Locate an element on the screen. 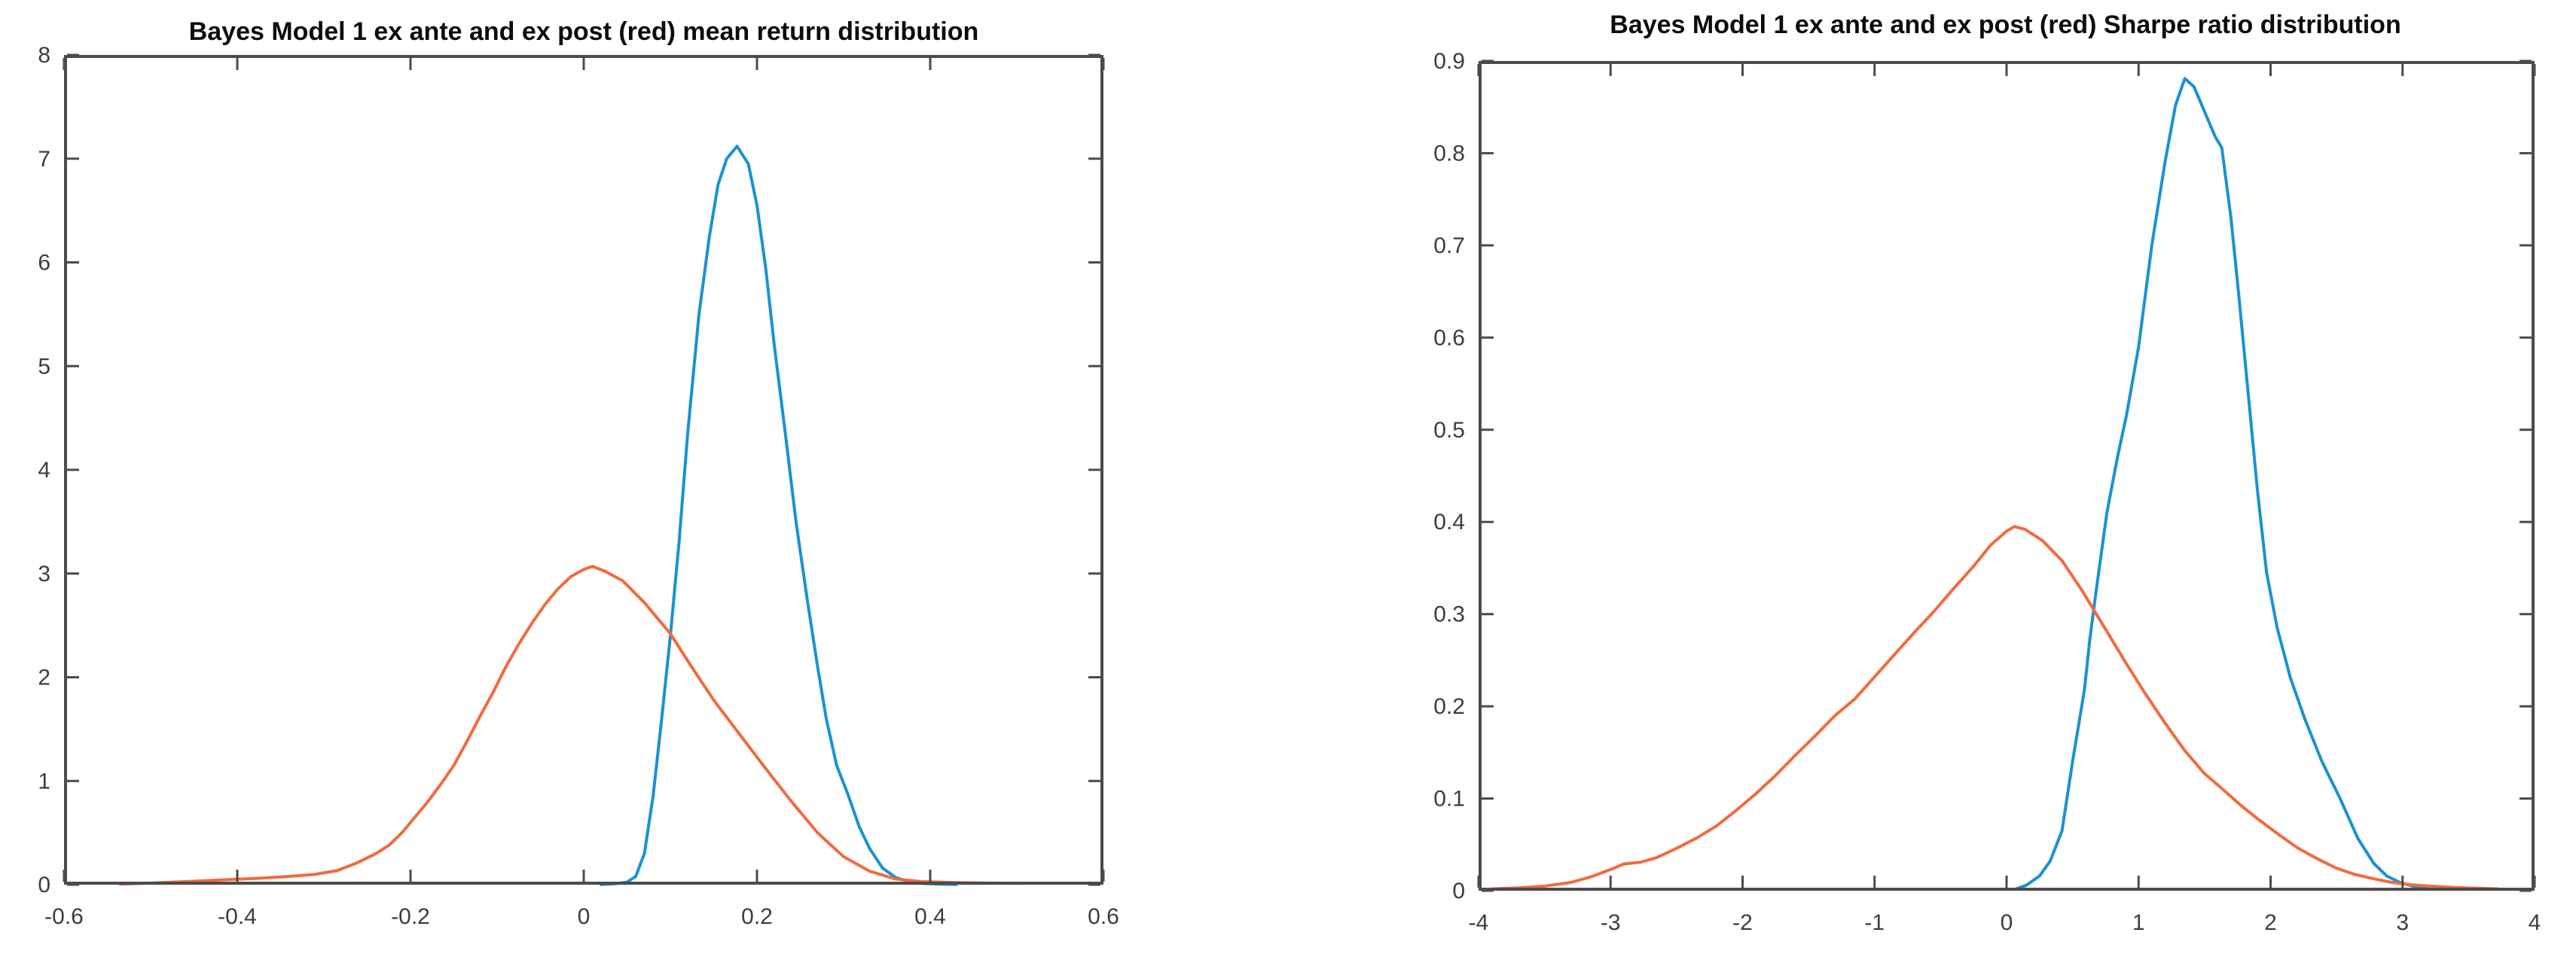 The width and height of the screenshot is (2576, 963). y-tick-label: 6 is located at coordinates (44, 264).